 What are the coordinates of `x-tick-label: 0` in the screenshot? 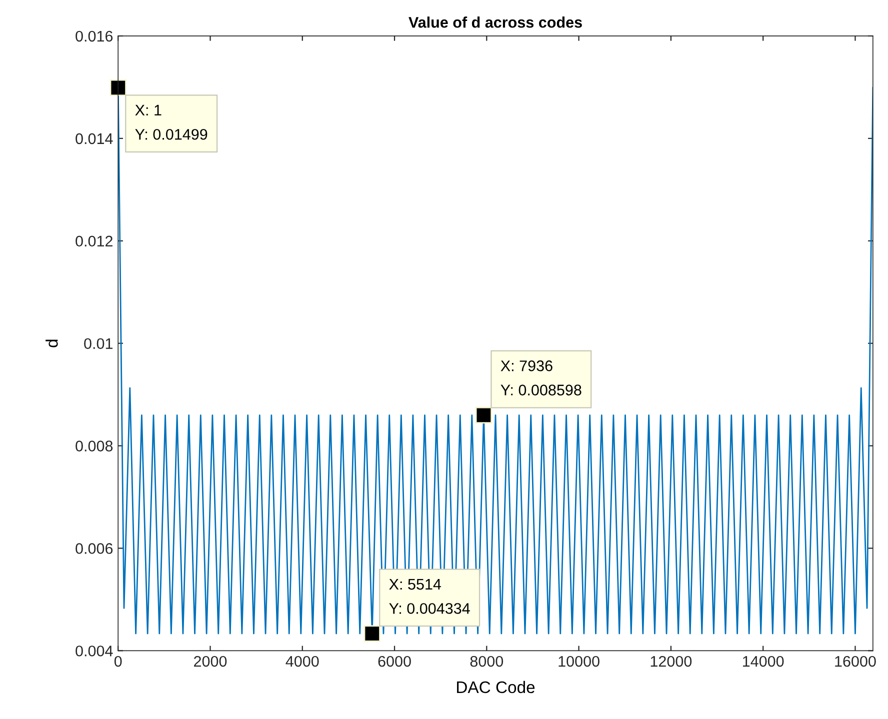 It's located at (118, 661).